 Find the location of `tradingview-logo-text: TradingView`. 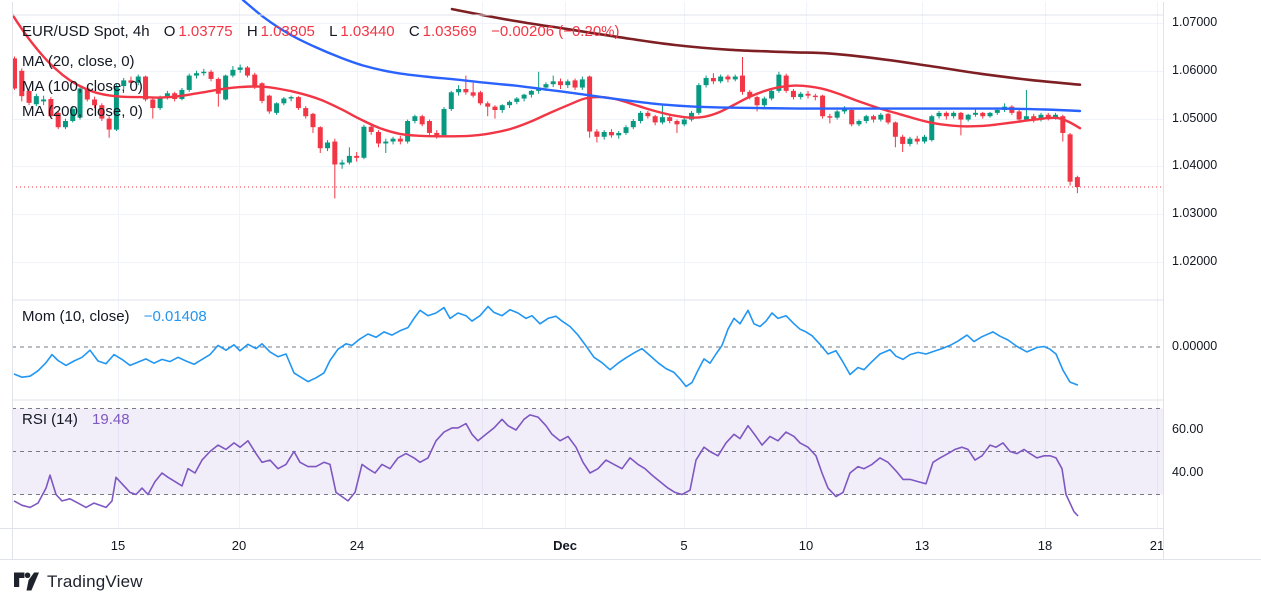

tradingview-logo-text: TradingView is located at coordinates (95, 581).